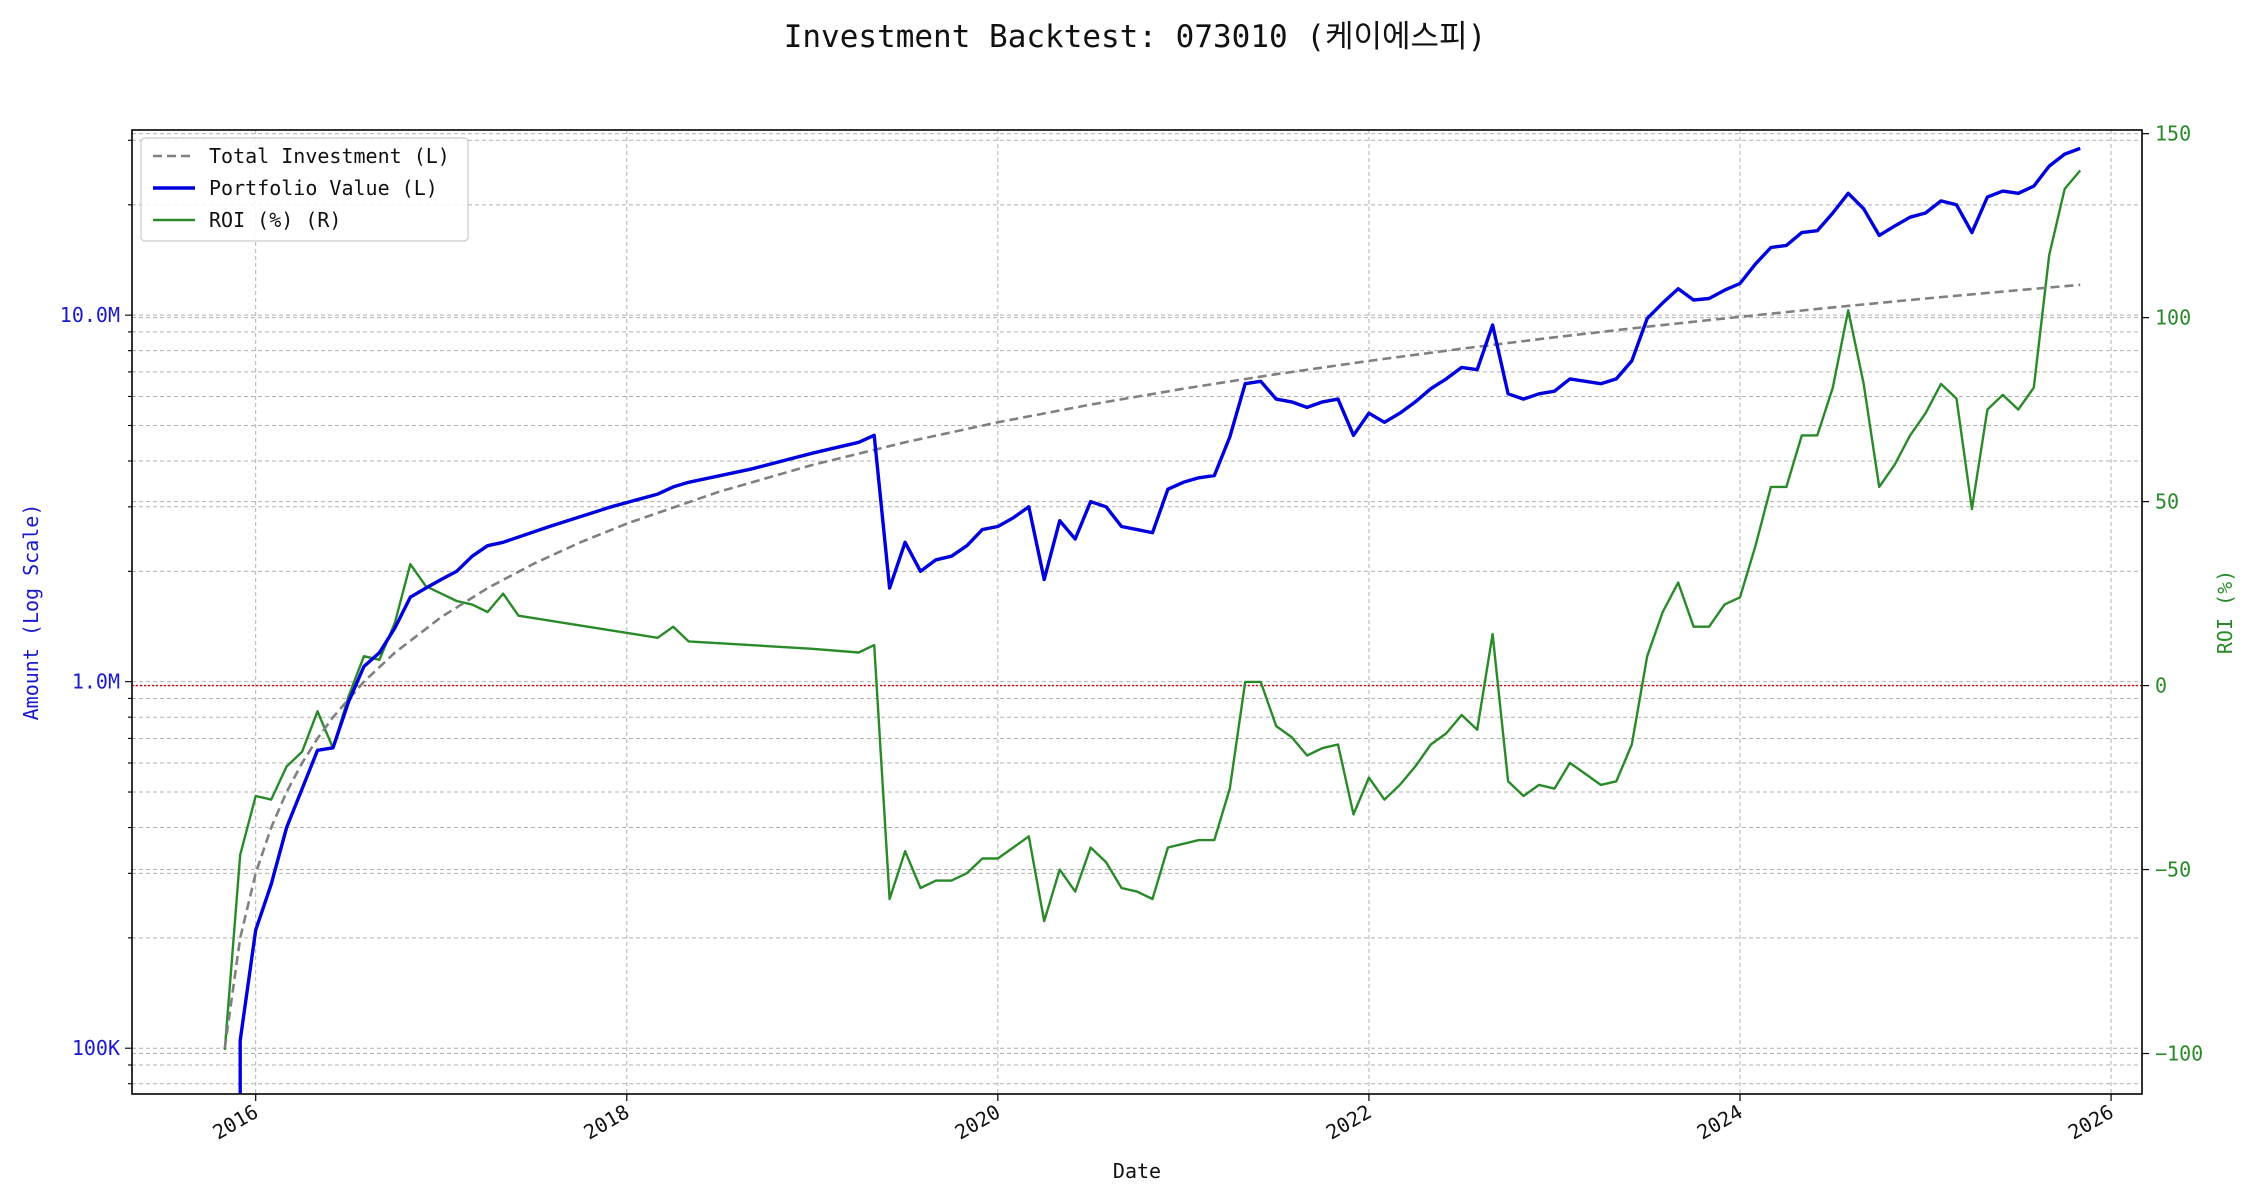 The height and width of the screenshot is (1200, 2250). I want to click on legend-label: Portfolio Value (L), so click(323, 188).